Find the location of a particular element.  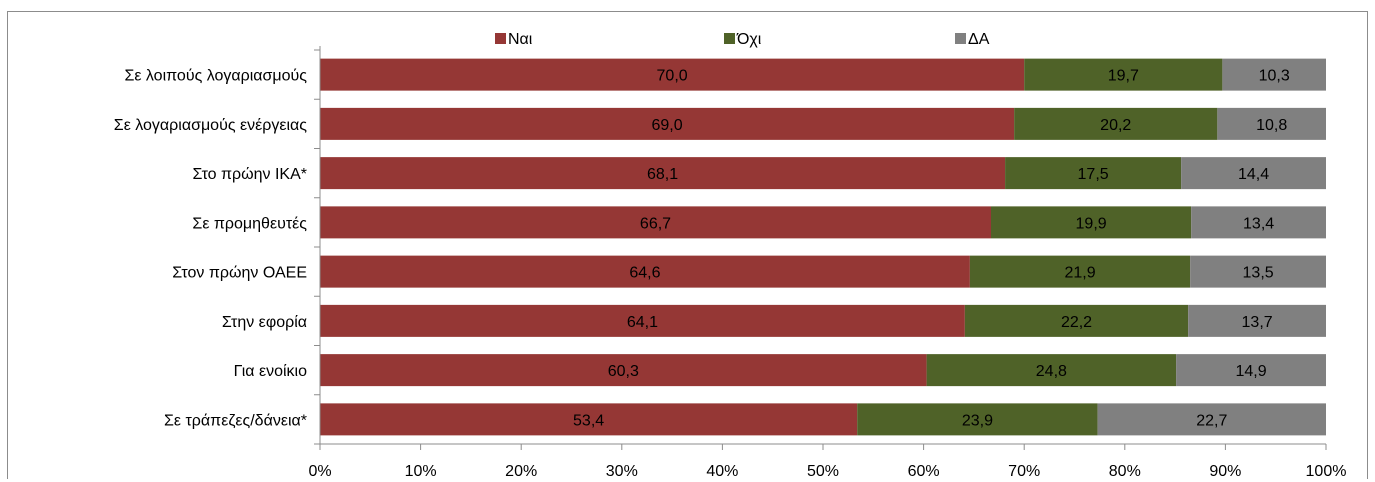

data-label: 70,0 is located at coordinates (672, 76).